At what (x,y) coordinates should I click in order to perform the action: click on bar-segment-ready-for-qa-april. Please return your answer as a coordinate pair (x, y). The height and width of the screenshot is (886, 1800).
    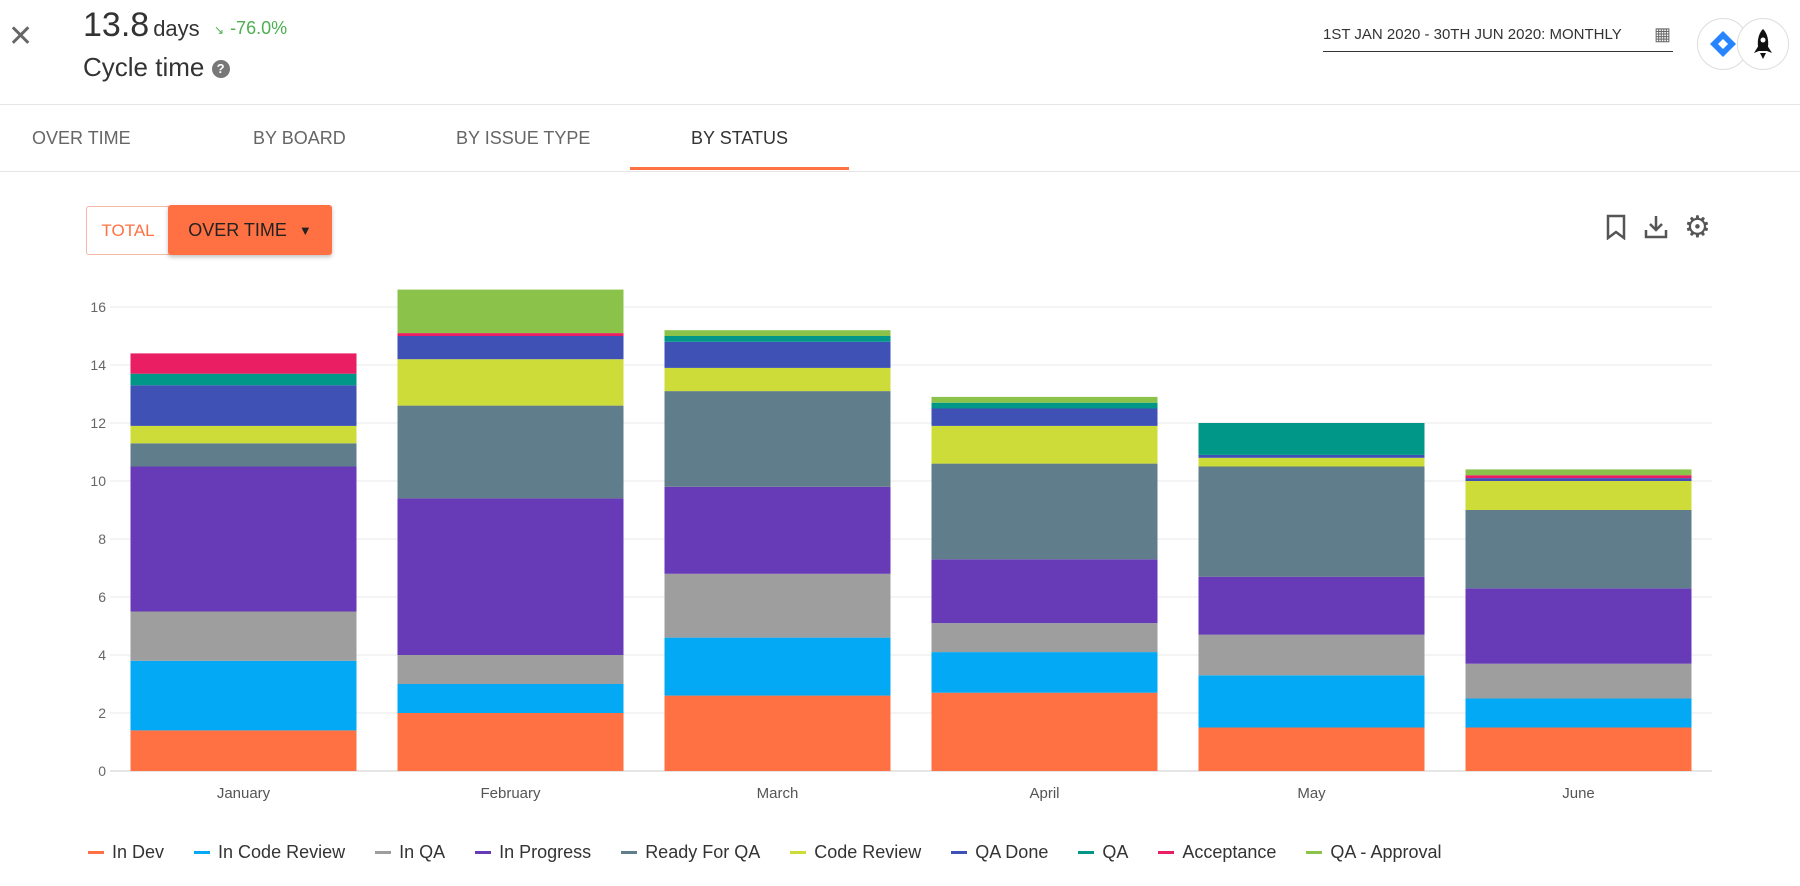
    Looking at the image, I should click on (1044, 511).